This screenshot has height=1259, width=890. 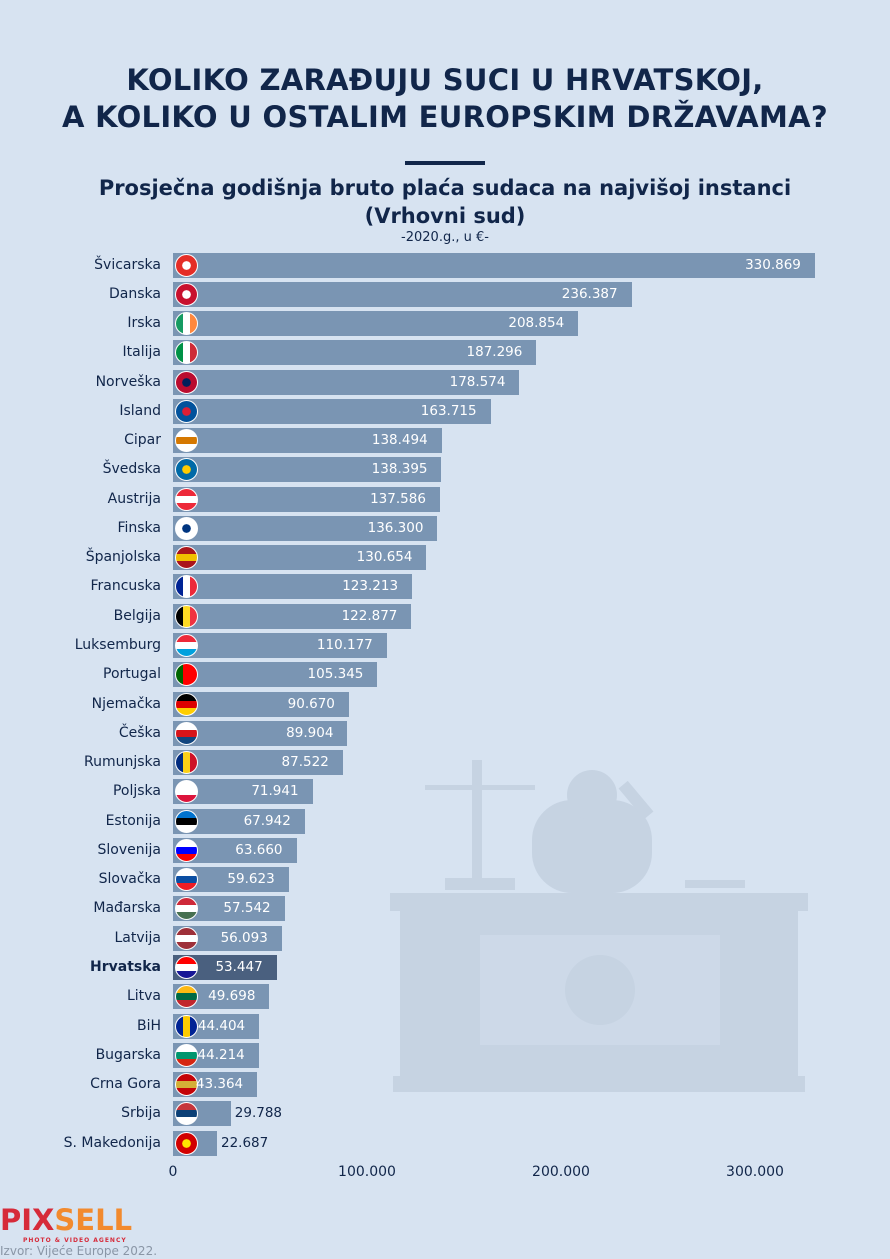 I want to click on value-label: 123.213, so click(x=370, y=586).